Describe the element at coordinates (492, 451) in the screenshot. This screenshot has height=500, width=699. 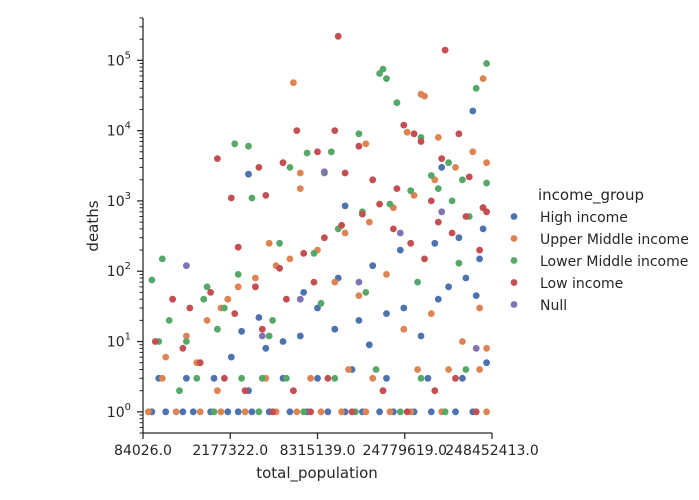
I see `x-tick-label: 248452413.0` at that location.